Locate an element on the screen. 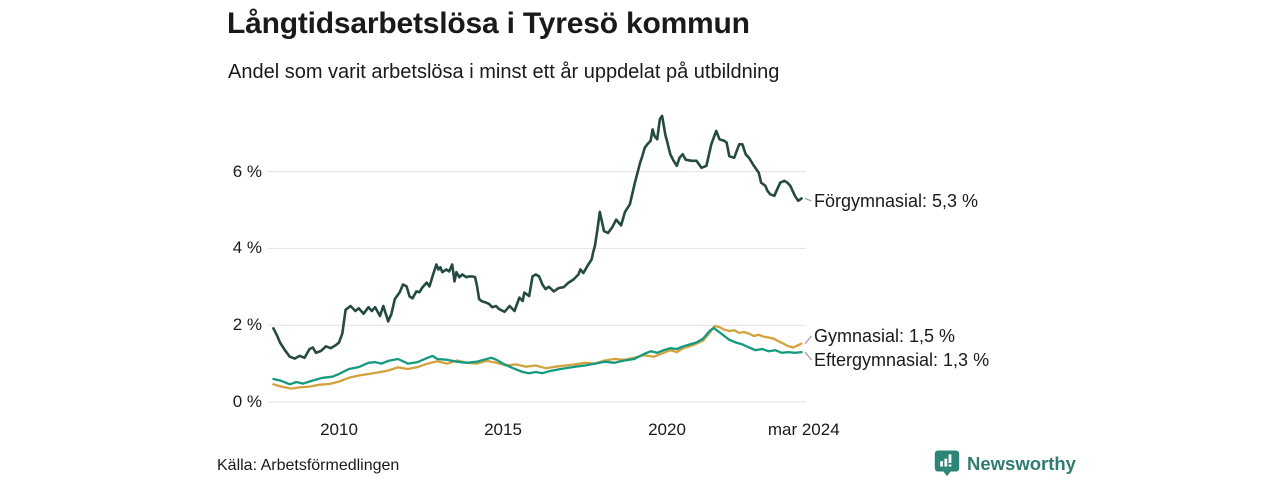 This screenshot has height=480, width=1280. brand-logo: Newsworthy is located at coordinates (1005, 463).